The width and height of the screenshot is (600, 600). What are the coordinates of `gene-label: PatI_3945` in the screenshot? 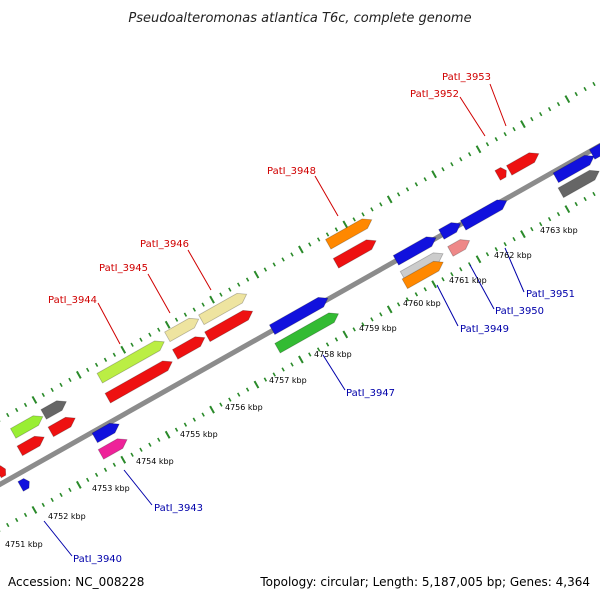 It's located at (123, 268).